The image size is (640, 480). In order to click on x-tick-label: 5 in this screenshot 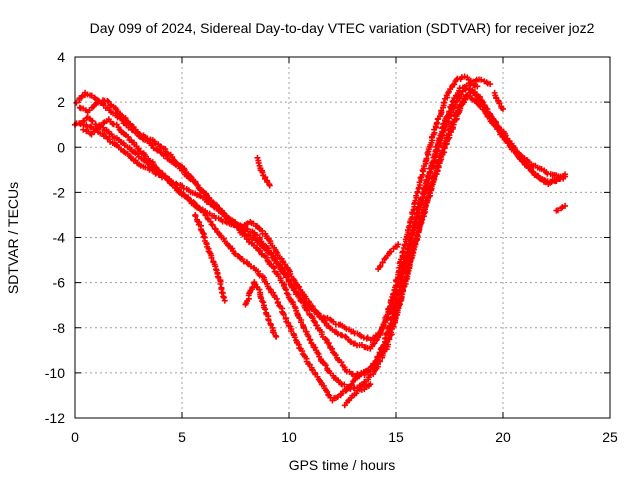, I will do `click(182, 437)`.